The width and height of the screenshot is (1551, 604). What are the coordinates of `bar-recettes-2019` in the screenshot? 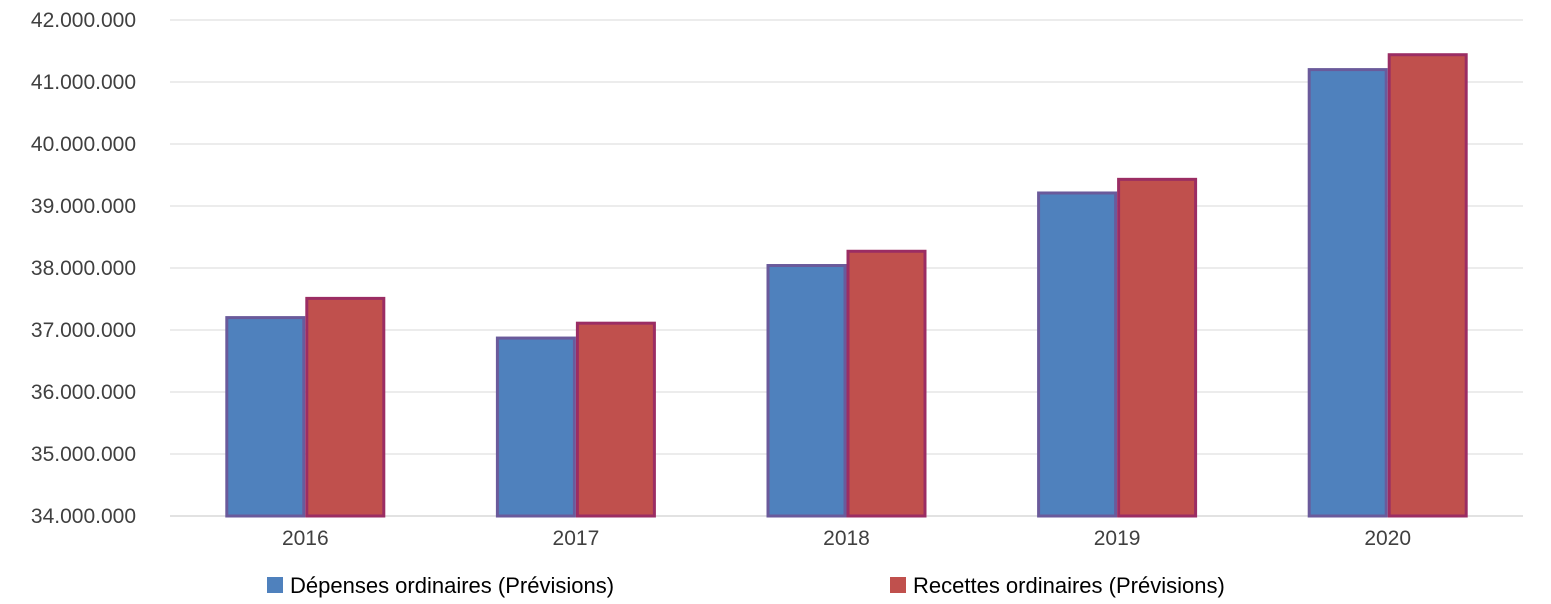 It's located at (1157, 347).